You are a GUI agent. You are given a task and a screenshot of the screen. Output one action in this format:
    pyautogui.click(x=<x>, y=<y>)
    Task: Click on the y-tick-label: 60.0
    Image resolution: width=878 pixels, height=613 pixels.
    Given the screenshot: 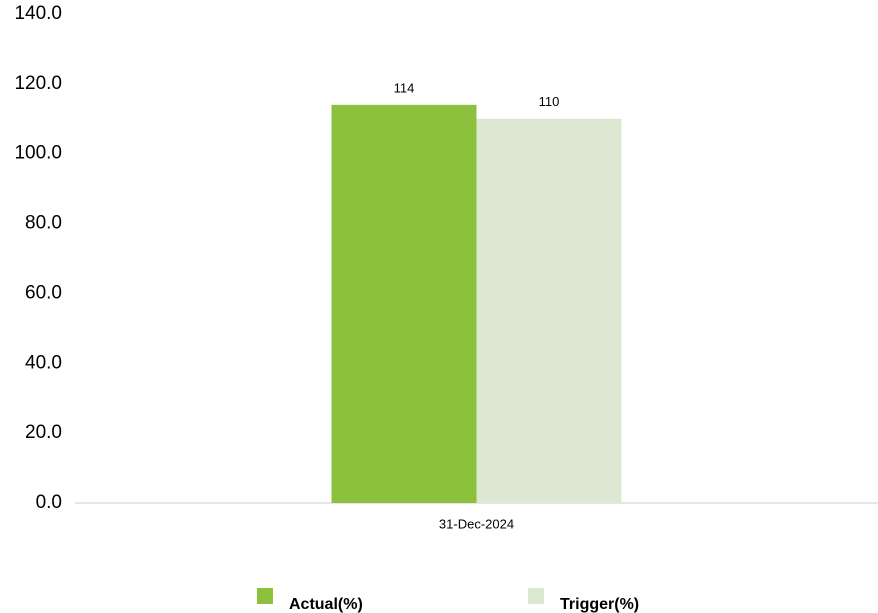 What is the action you would take?
    pyautogui.click(x=43, y=292)
    